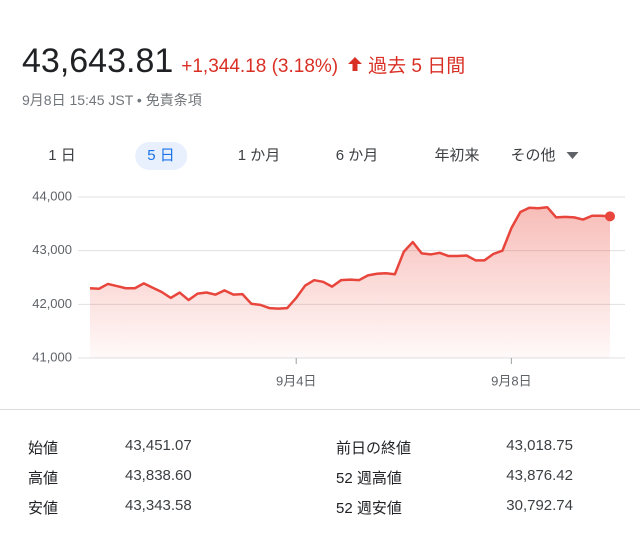 The width and height of the screenshot is (640, 540). I want to click on x-tick-label: 9月8日, so click(511, 380).